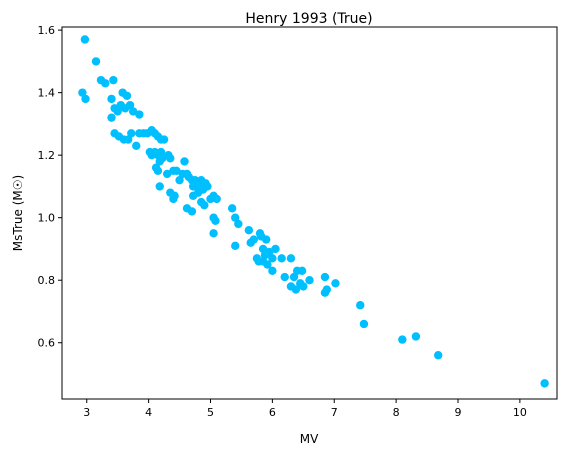 The width and height of the screenshot is (567, 455). Describe the element at coordinates (272, 412) in the screenshot. I see `x-tick-label: 6` at that location.